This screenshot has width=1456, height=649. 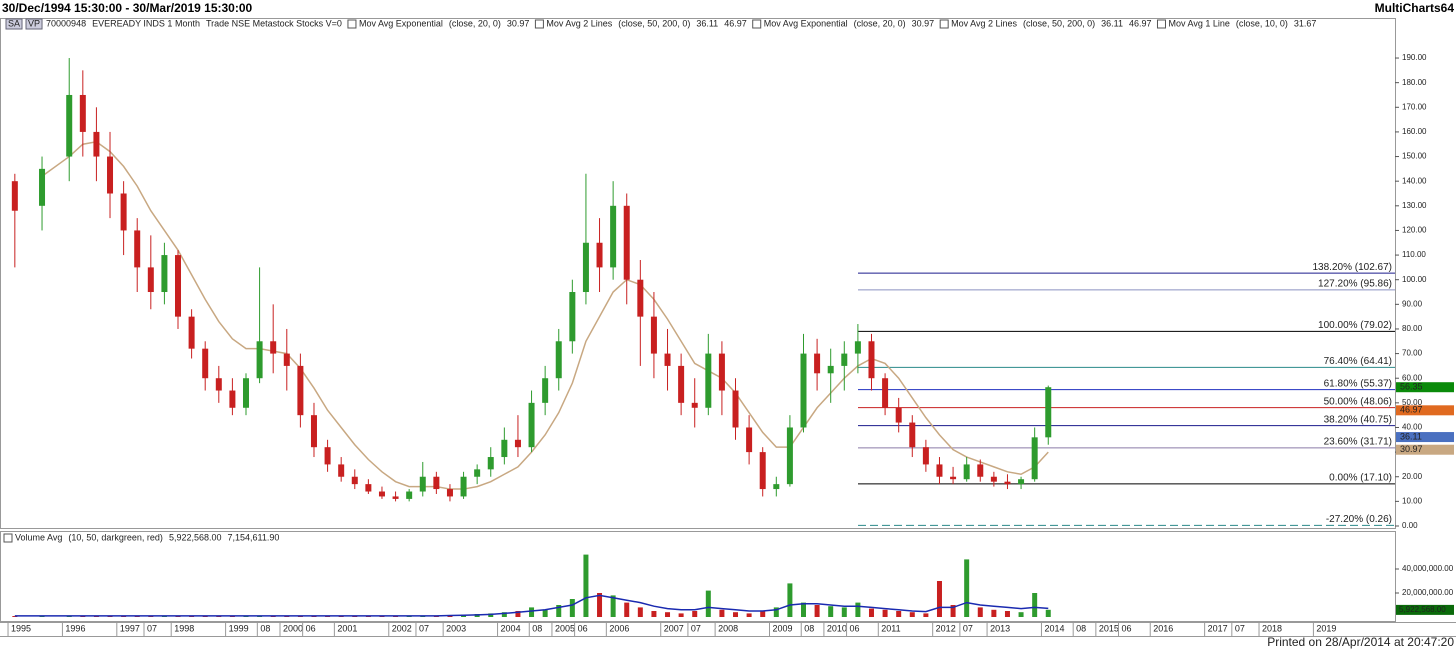 I want to click on symbol: 70000948, so click(x=66, y=23).